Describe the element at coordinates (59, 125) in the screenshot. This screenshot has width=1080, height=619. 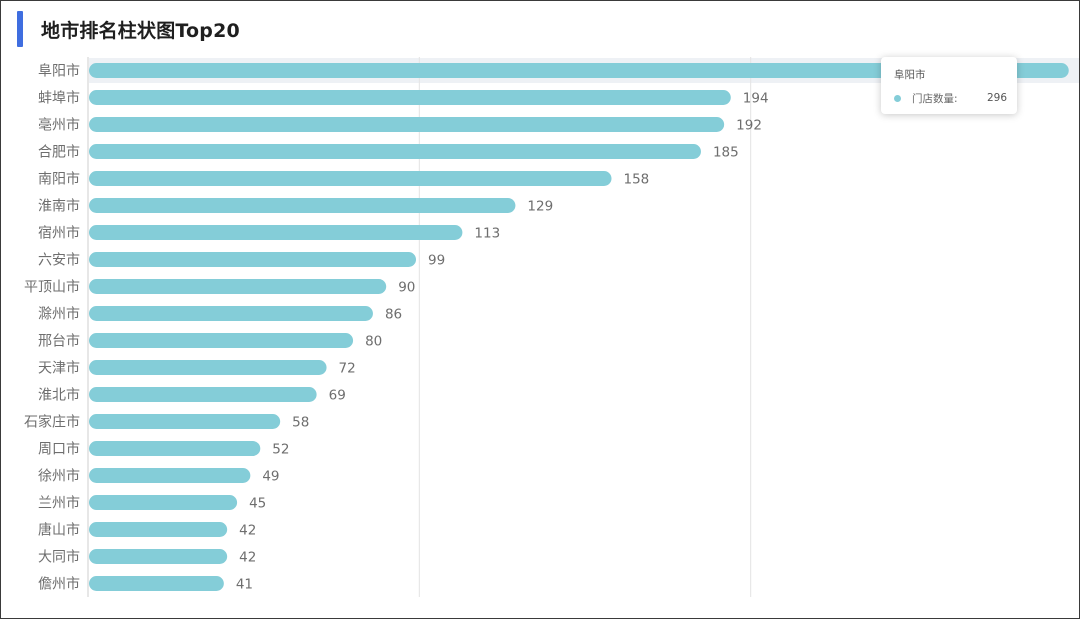
I see `y-tick-label: 亳州市` at that location.